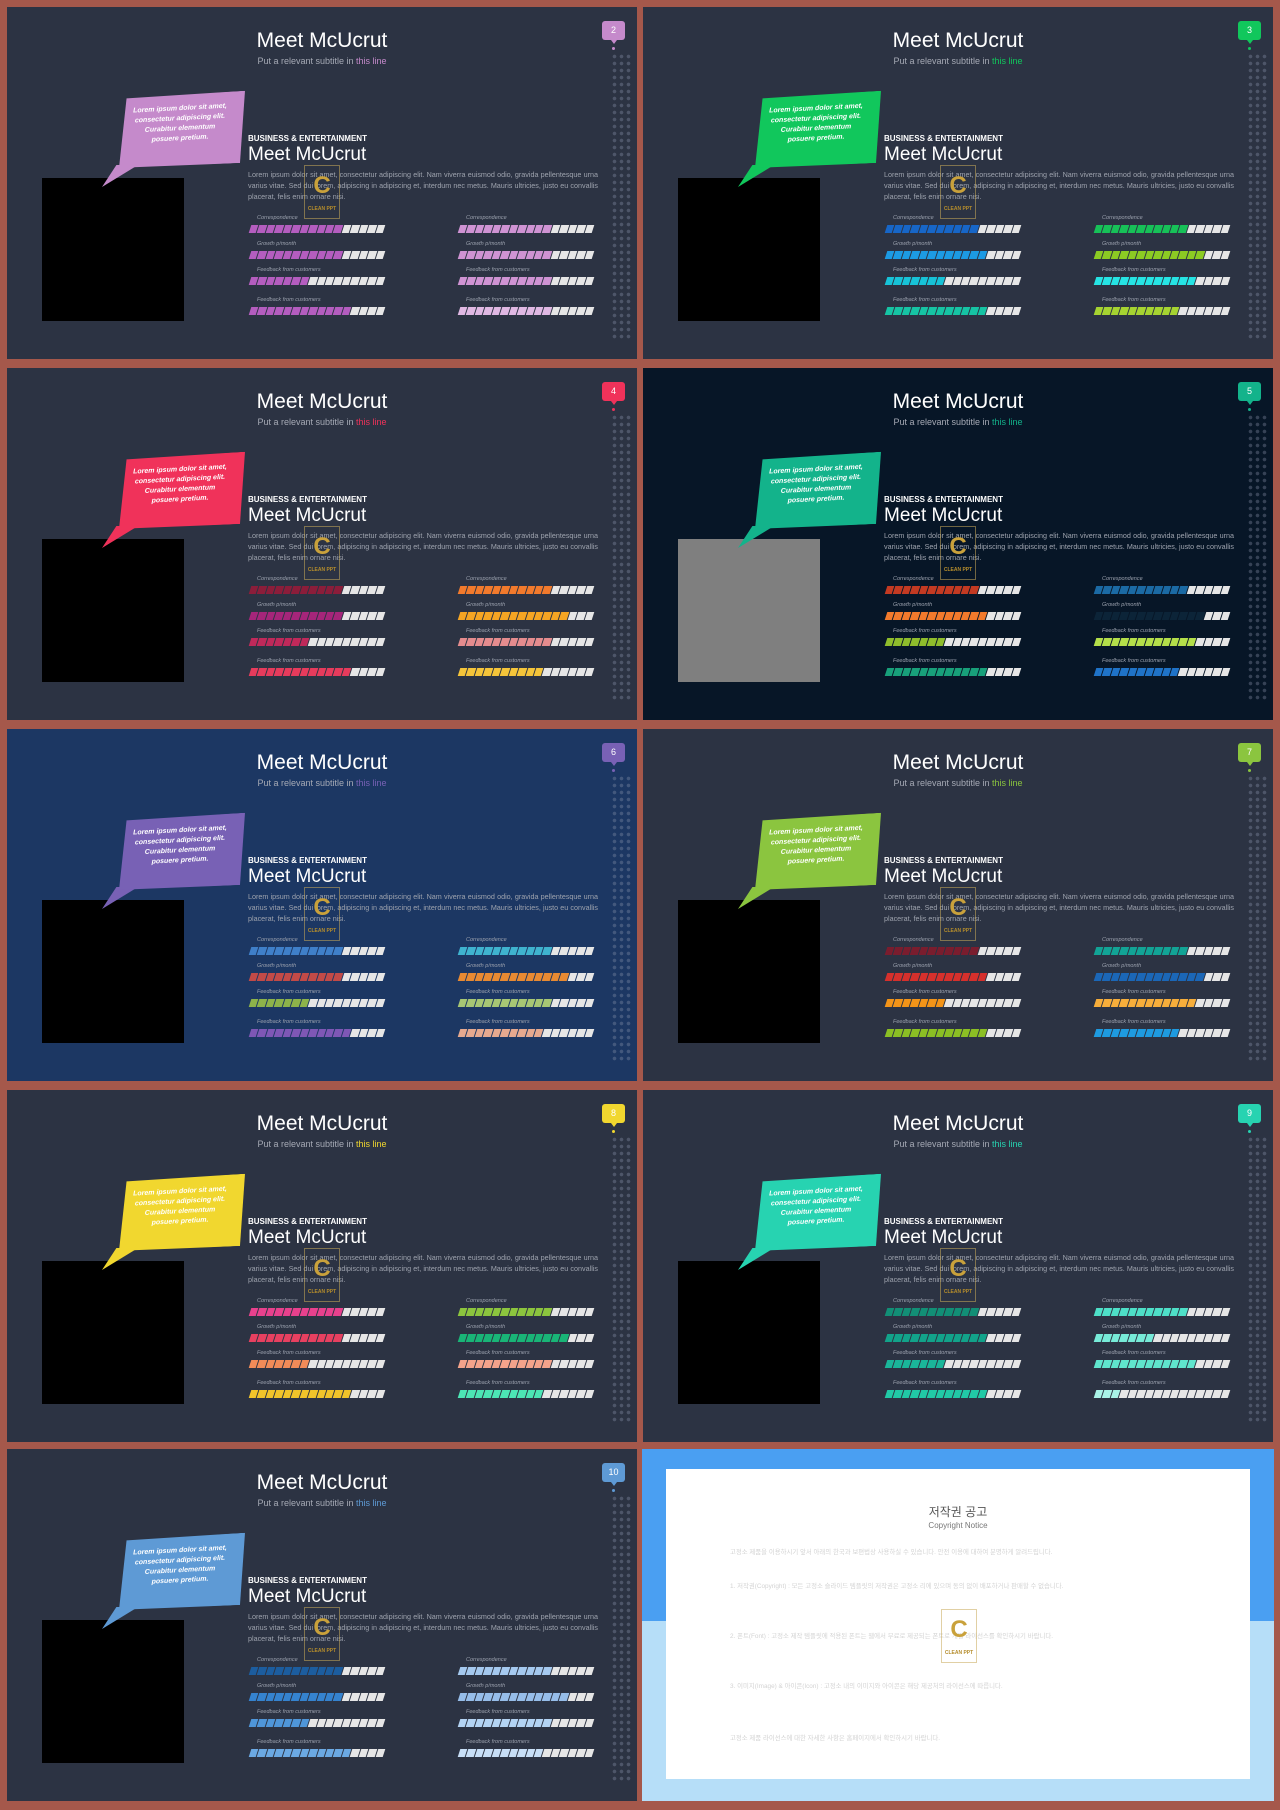  I want to click on page-subtitle: Put a relevant subtitle in this line, so click(322, 61).